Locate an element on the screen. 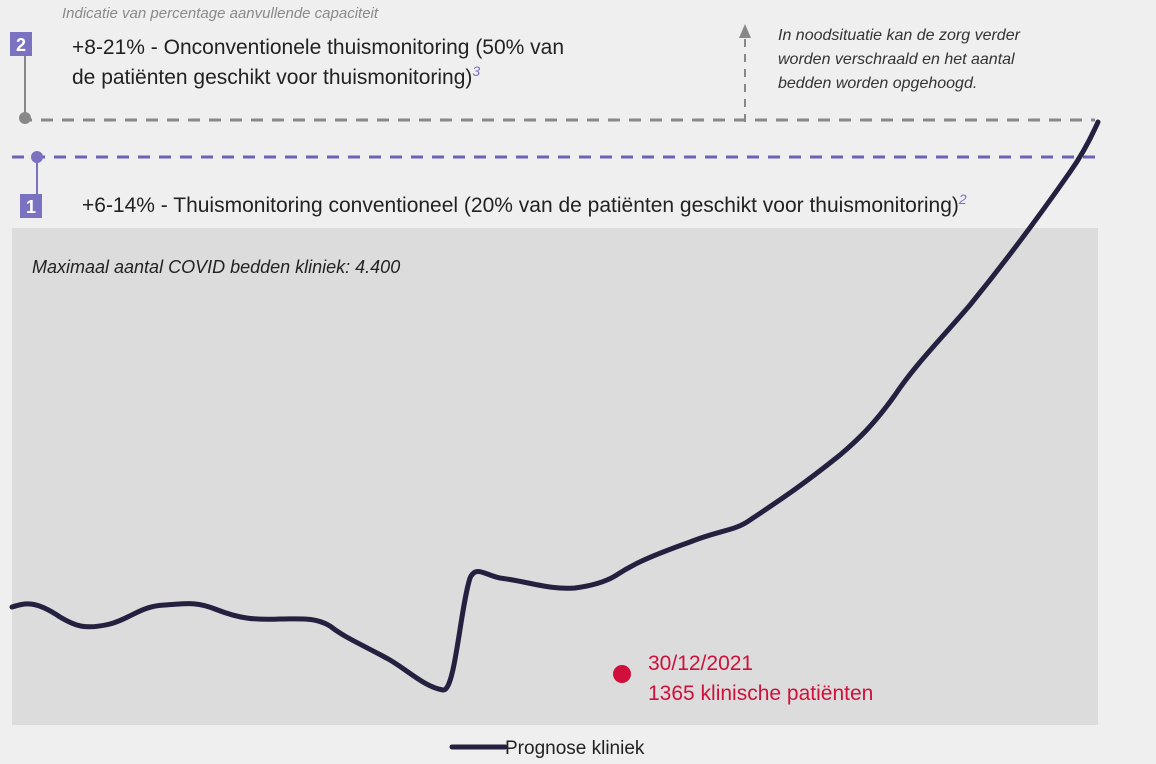 This screenshot has width=1156, height=764. legend-label: Prognose kliniek is located at coordinates (575, 748).